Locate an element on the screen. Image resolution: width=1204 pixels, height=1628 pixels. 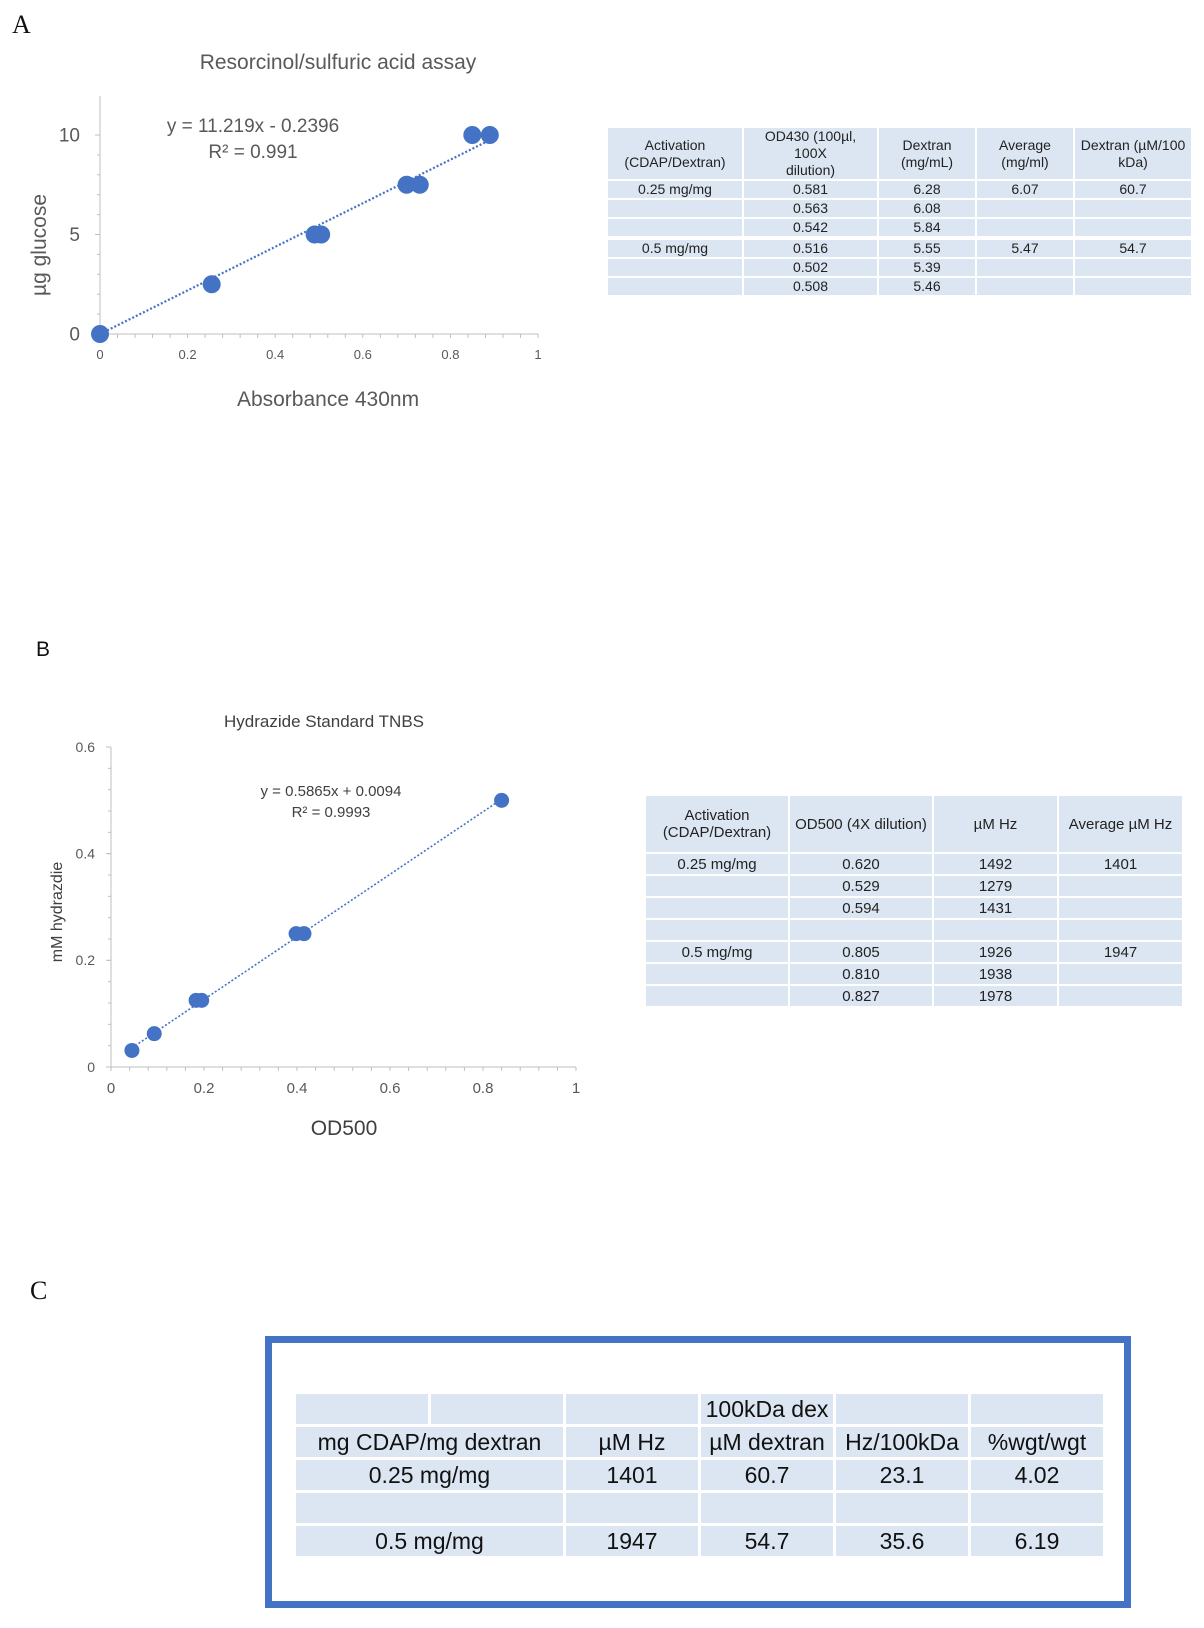
panel-label-b: B is located at coordinates (43, 649).